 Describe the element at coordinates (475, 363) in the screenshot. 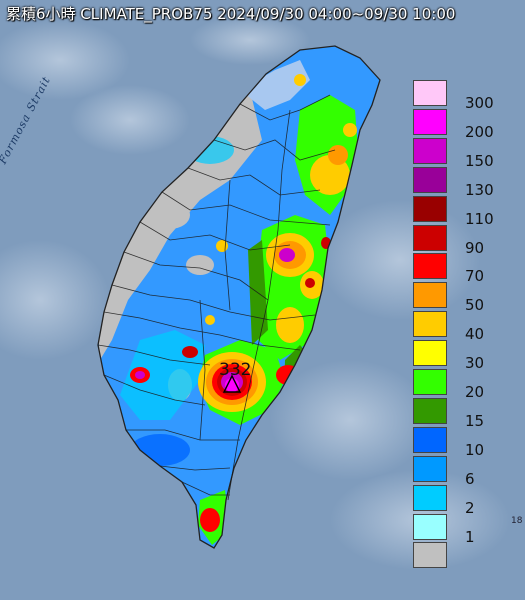

I see `legend-label: 30` at that location.